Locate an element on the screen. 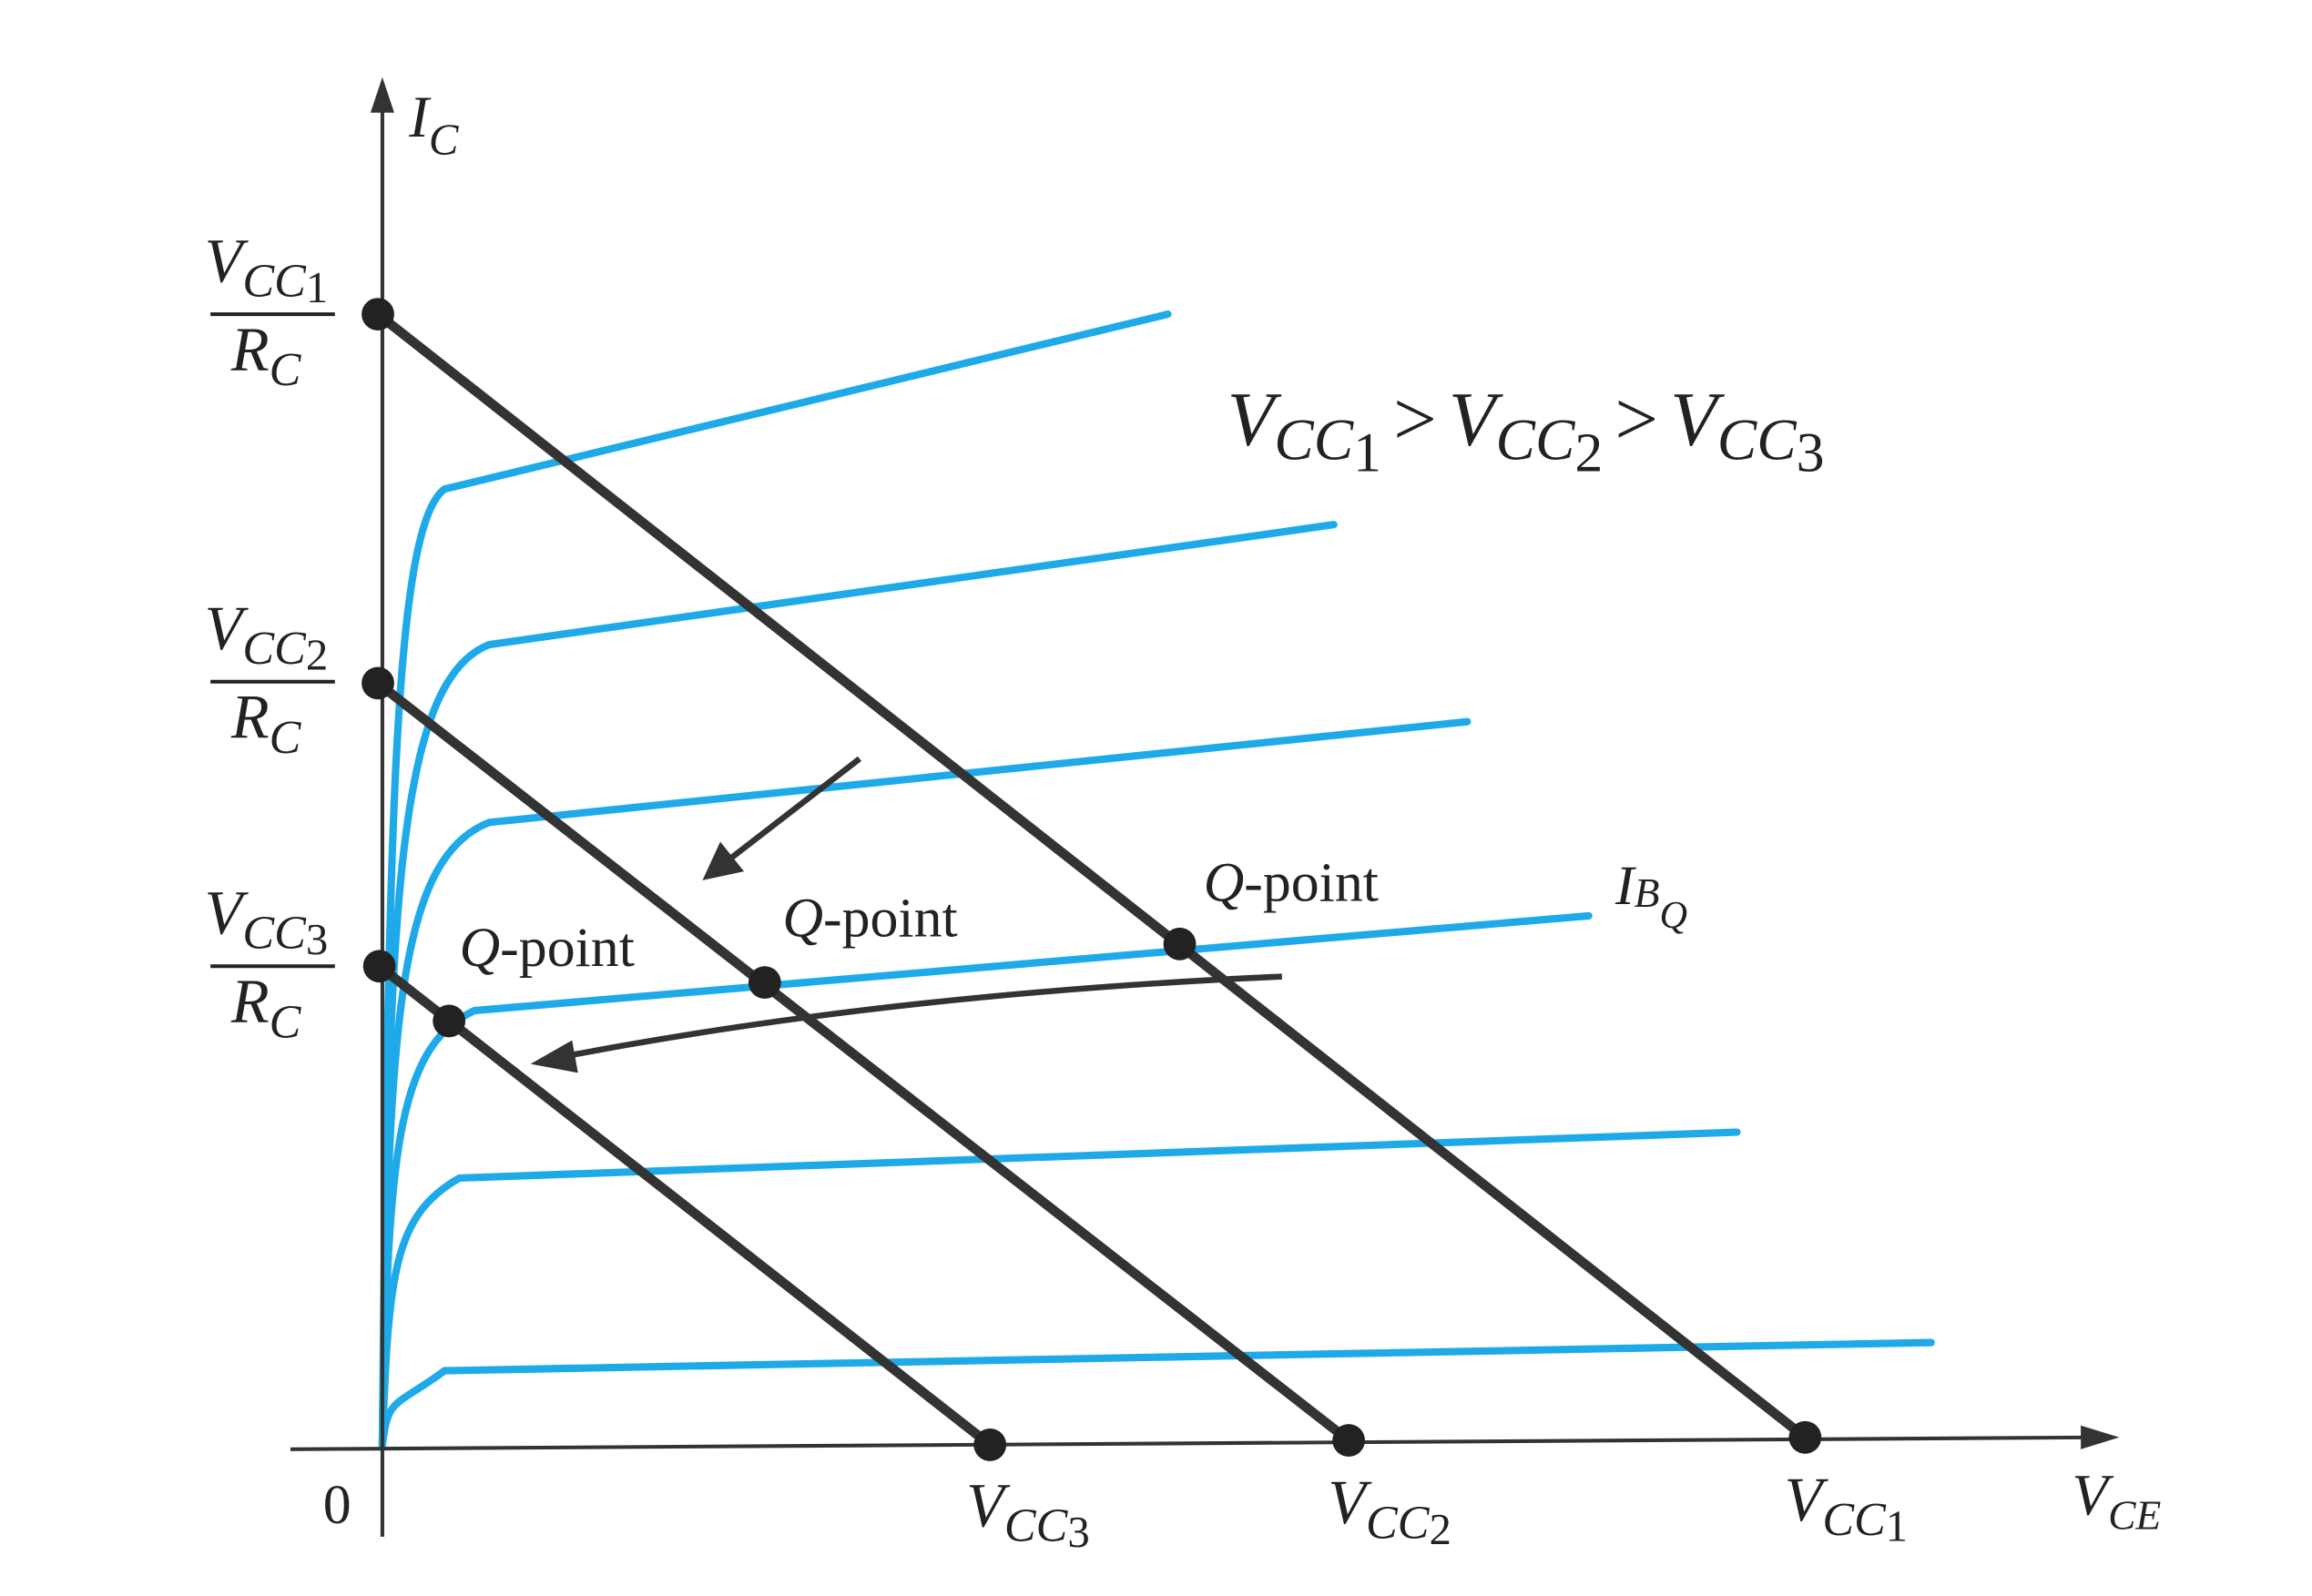 This screenshot has width=2312, height=1596. voltage-labels: VCC3 VCC2 VCC1 is located at coordinates (1437, 1511).